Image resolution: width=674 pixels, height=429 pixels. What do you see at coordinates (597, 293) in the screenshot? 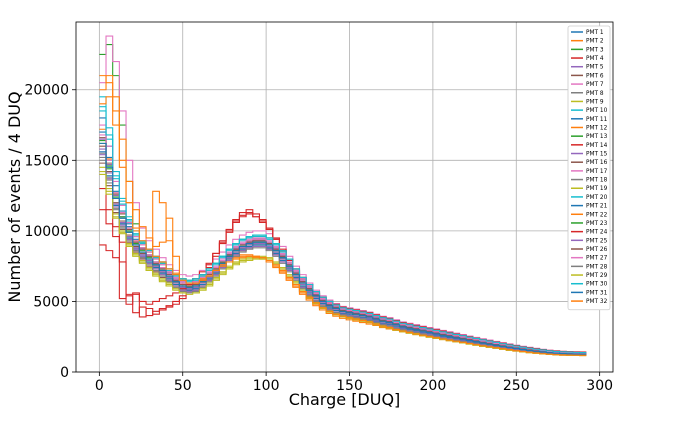
I see `legend-label: PMT 31` at bounding box center [597, 293].